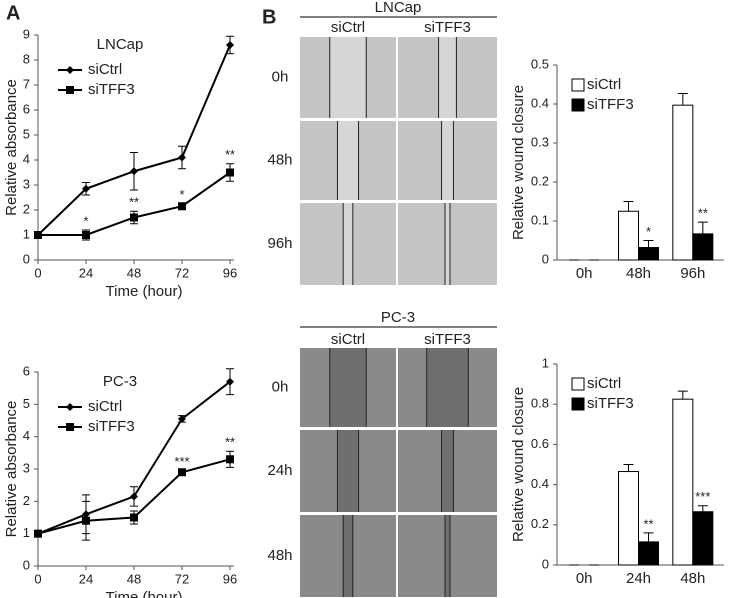 The image size is (733, 598). I want to click on row-label: 24h, so click(279, 470).